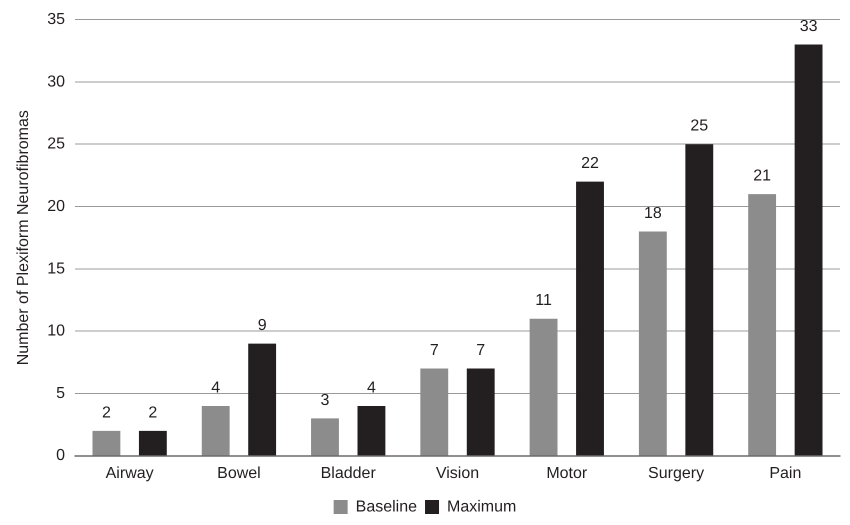 The width and height of the screenshot is (850, 525). Describe the element at coordinates (325, 400) in the screenshot. I see `data-label: 3` at that location.